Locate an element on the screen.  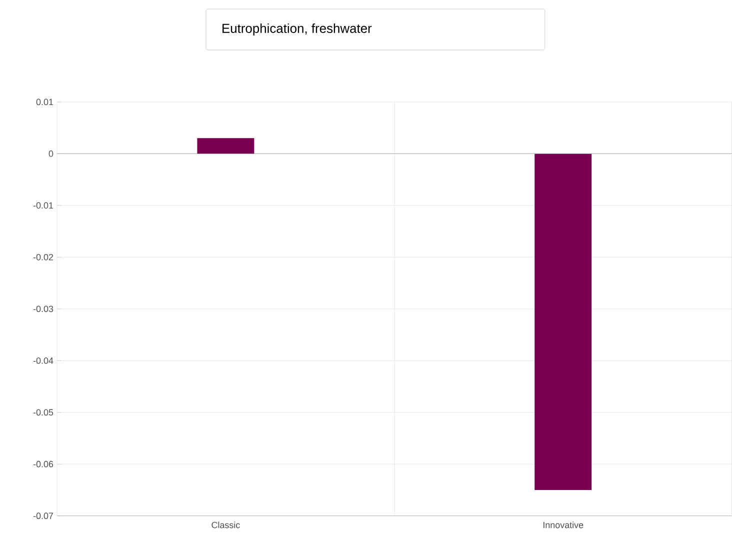
y-tick-label: -0.06 is located at coordinates (43, 464).